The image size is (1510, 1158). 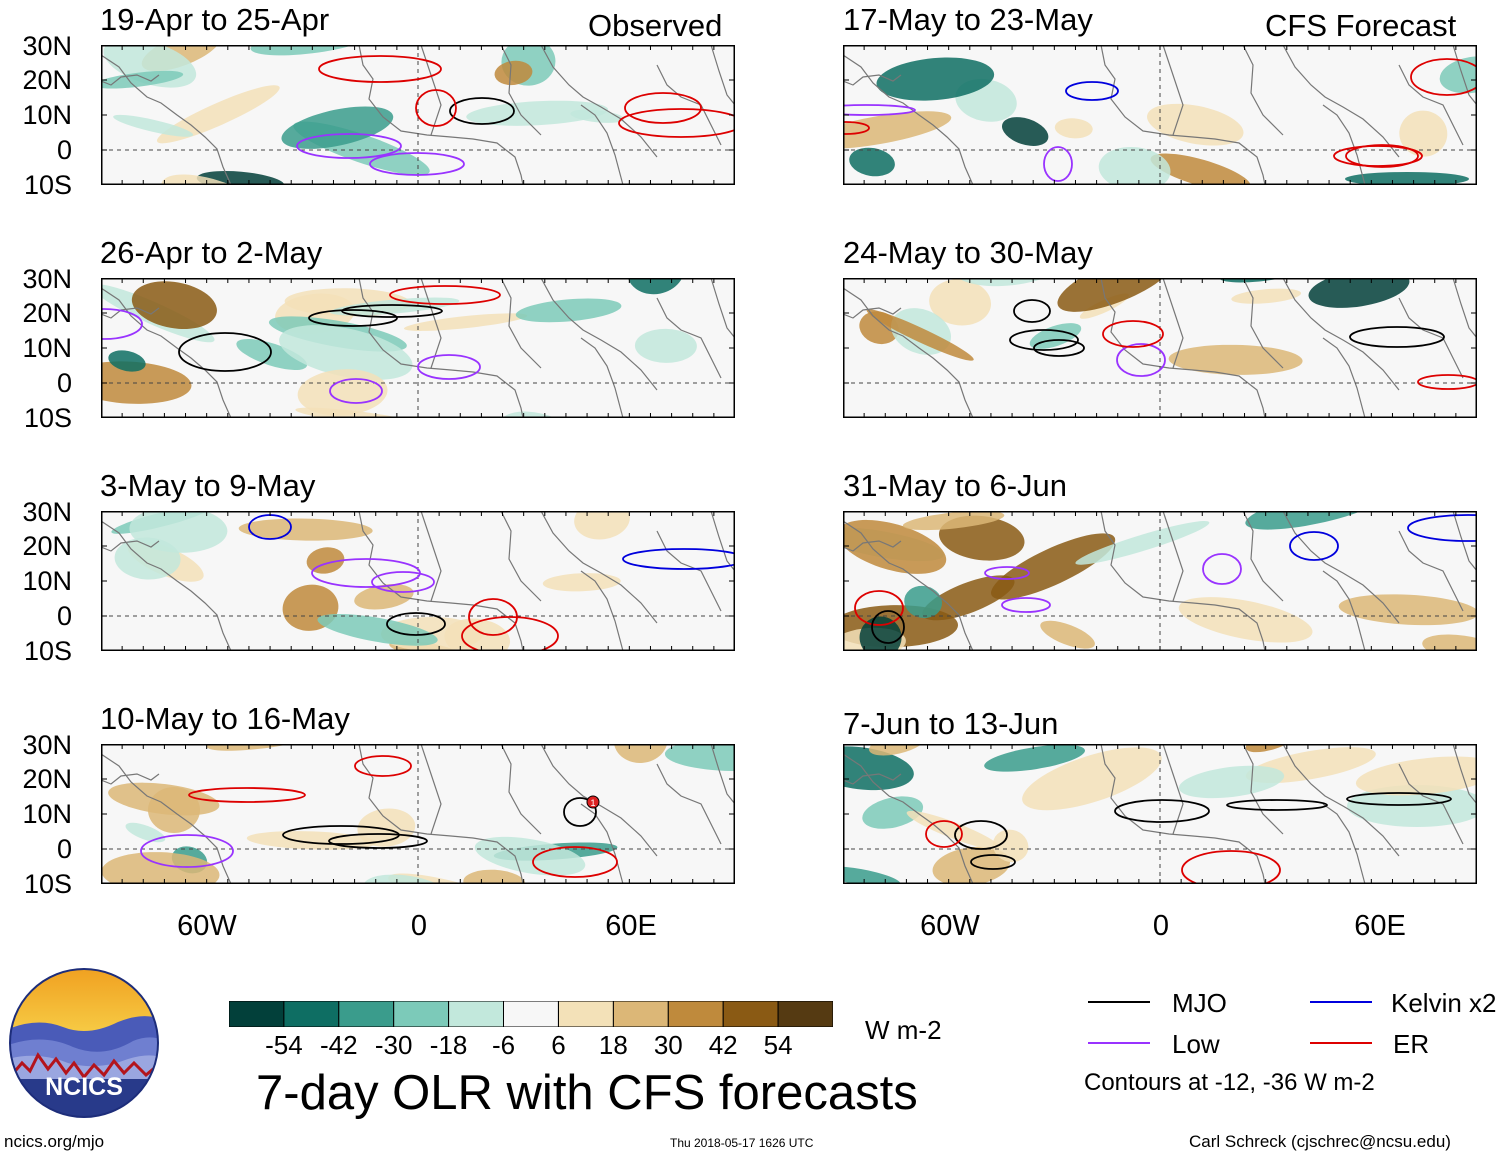 I want to click on cfs-forecast-label: CFS Forecast, so click(x=1361, y=25).